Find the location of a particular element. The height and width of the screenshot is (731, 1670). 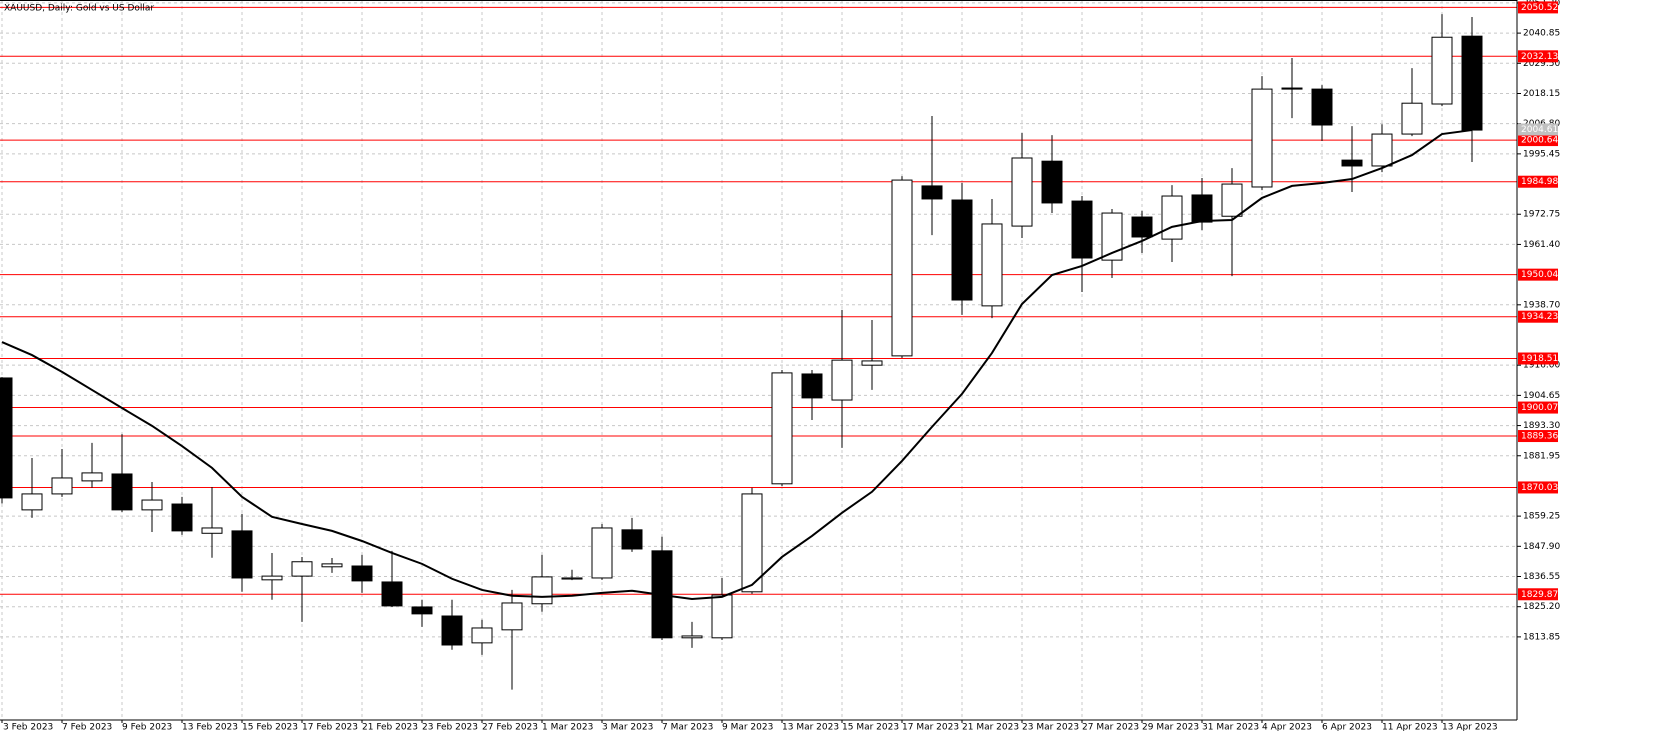

level-label: 1900.07 is located at coordinates (1539, 408).